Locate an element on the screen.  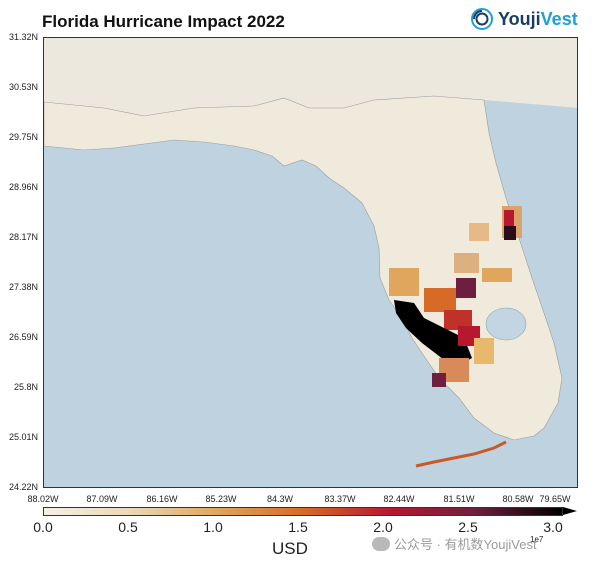
colorbar-tick: 0.5 is located at coordinates (128, 527).